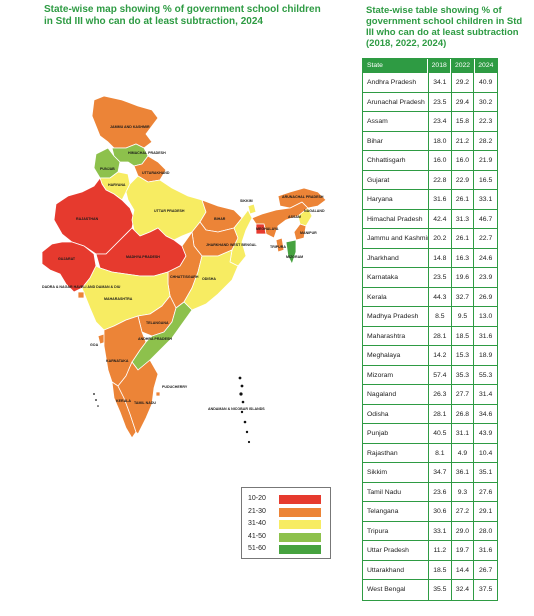 This screenshot has width=534, height=616. Describe the element at coordinates (430, 356) in the screenshot. I see `table-row: Meghalaya 14.2 15.3 18.9` at that location.